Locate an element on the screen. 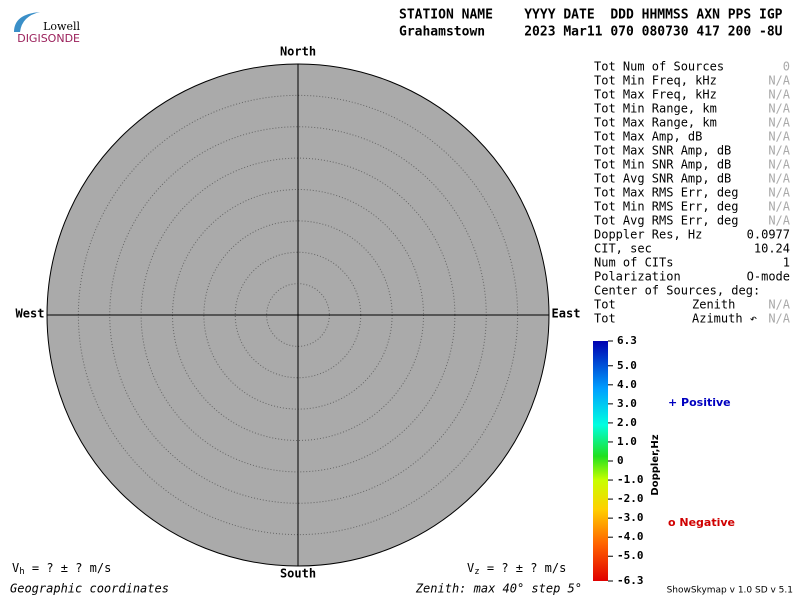 This screenshot has height=600, width=800. logo-swoosh is located at coordinates (27, 22).